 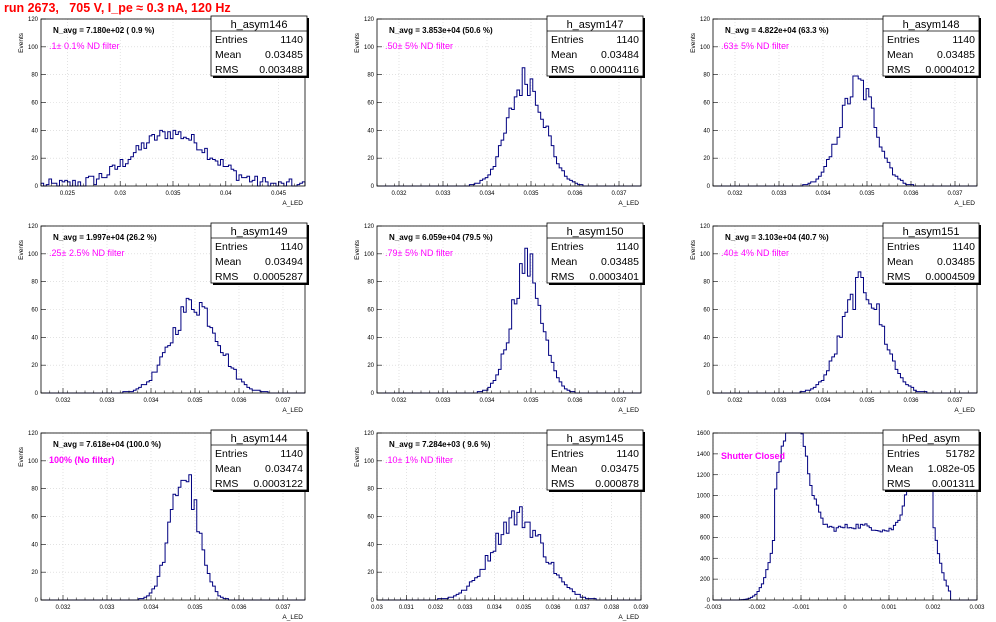 I want to click on x-tick-label: 0.003, so click(x=977, y=608).